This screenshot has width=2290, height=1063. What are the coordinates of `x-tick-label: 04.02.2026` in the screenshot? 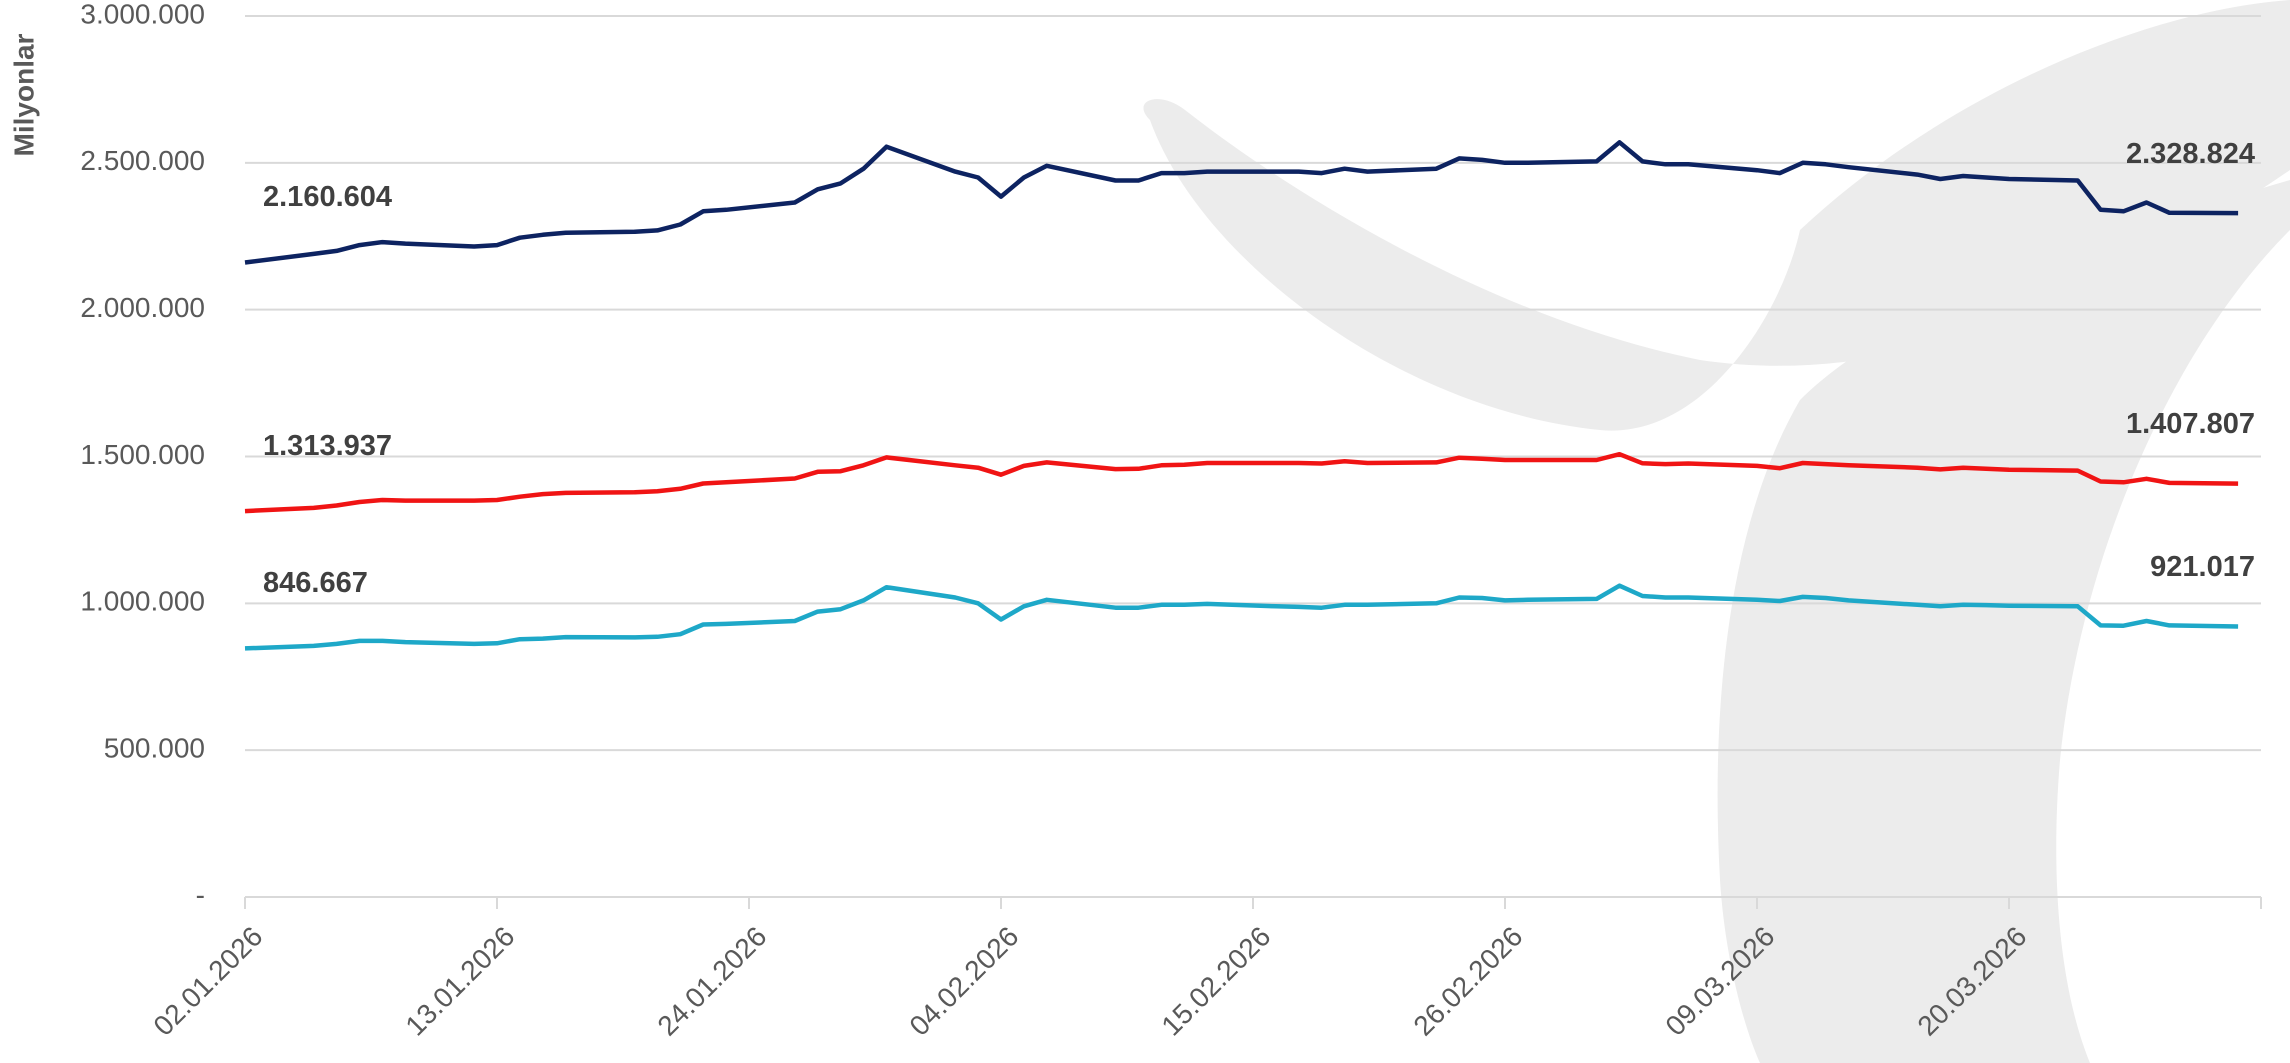 It's located at (963, 981).